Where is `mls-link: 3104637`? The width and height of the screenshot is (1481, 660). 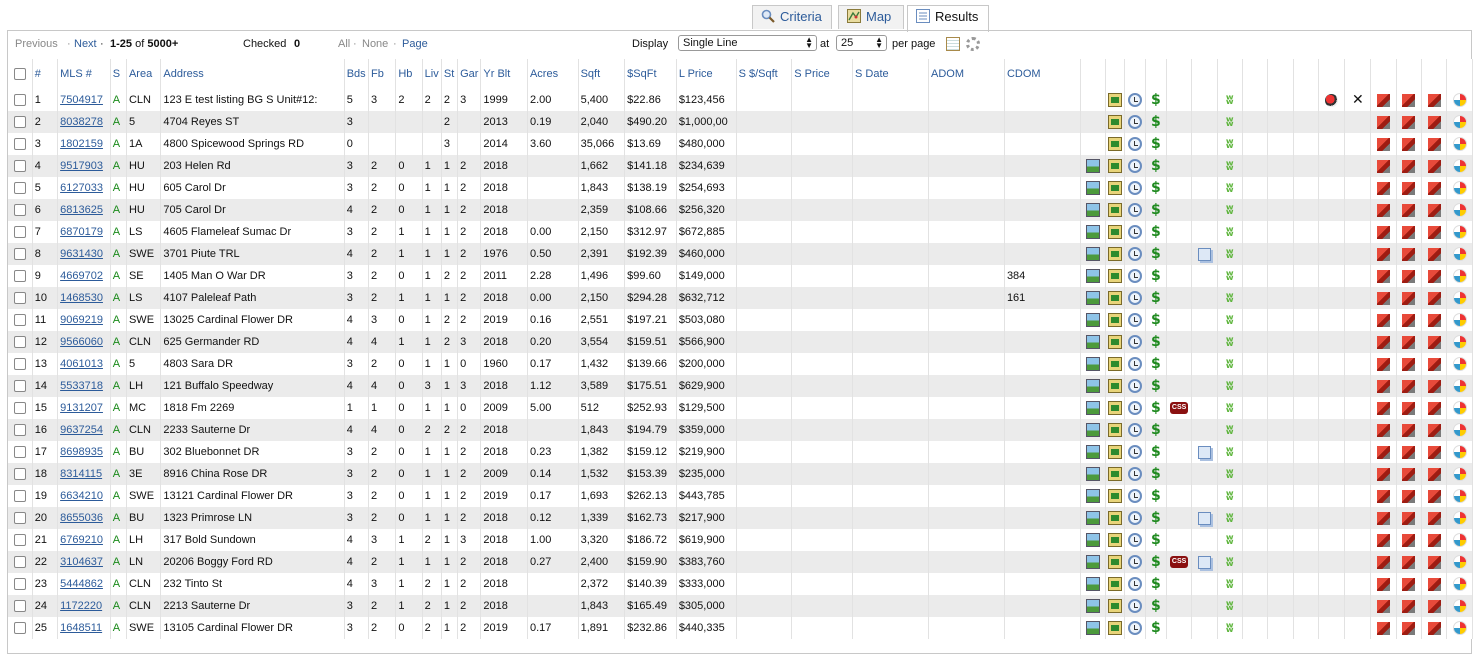
mls-link: 3104637 is located at coordinates (81, 562).